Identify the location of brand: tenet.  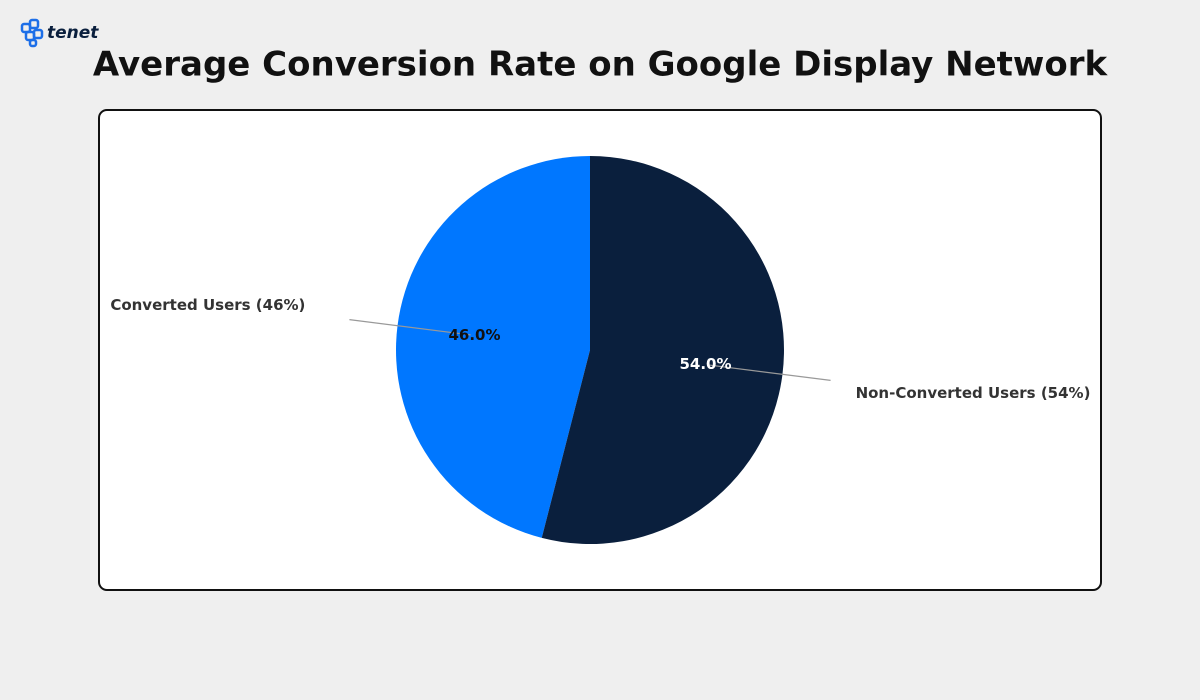
(73, 33).